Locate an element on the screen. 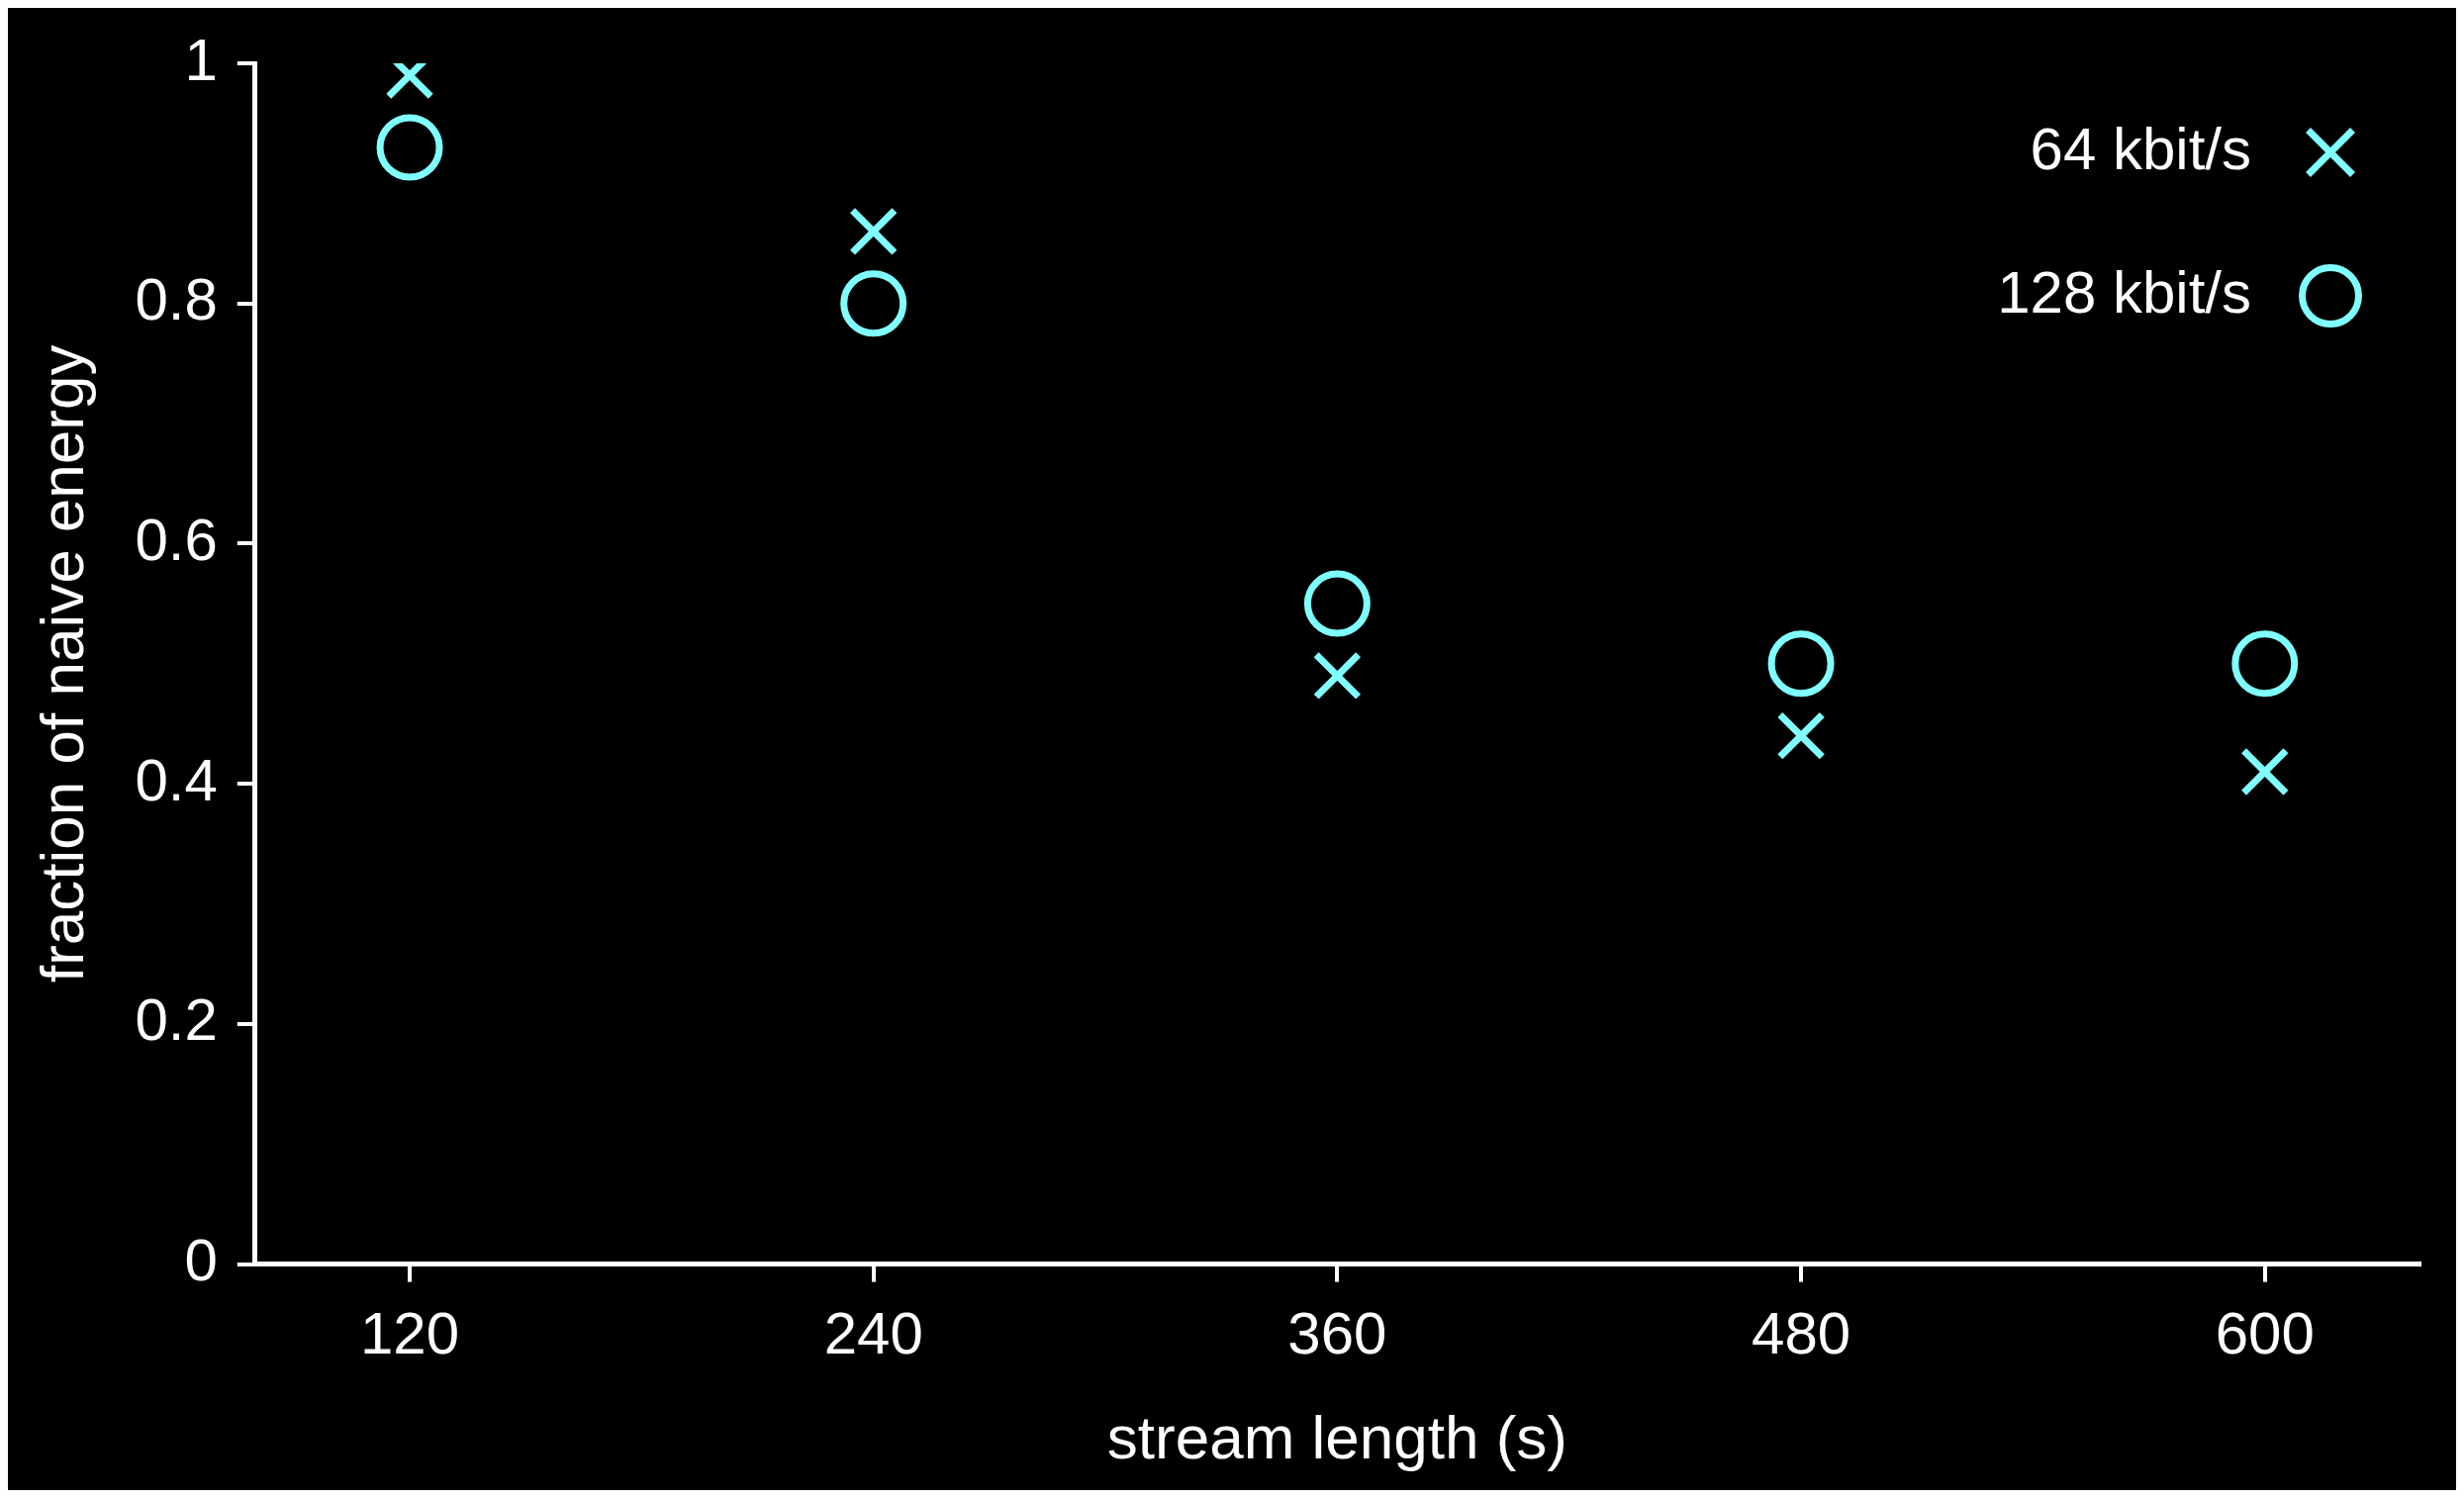 The height and width of the screenshot is (1498, 2464). x-tick-label: 240 is located at coordinates (873, 1333).